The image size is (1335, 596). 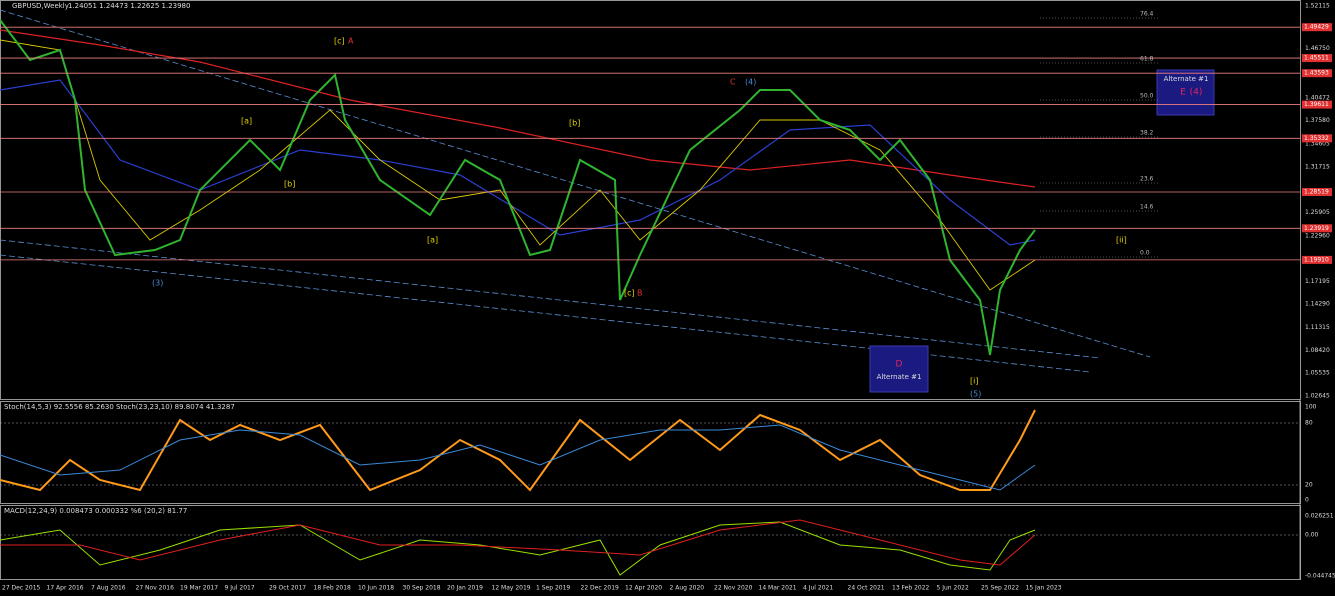 What do you see at coordinates (1319, 516) in the screenshot?
I see `macd-axis: 0.026251` at bounding box center [1319, 516].